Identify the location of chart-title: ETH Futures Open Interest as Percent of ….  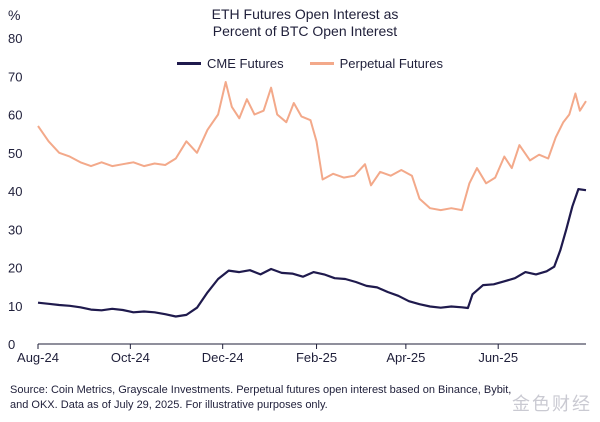
(305, 23).